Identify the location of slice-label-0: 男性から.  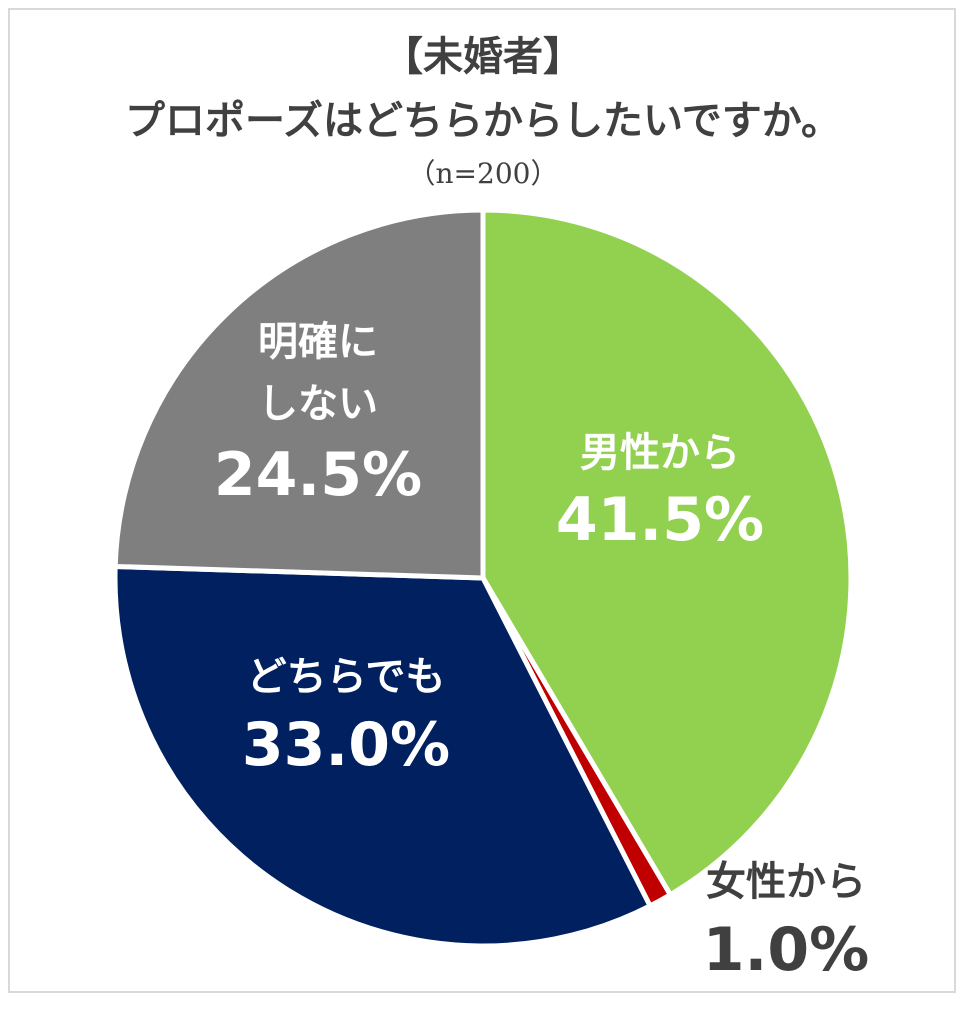
(660, 453).